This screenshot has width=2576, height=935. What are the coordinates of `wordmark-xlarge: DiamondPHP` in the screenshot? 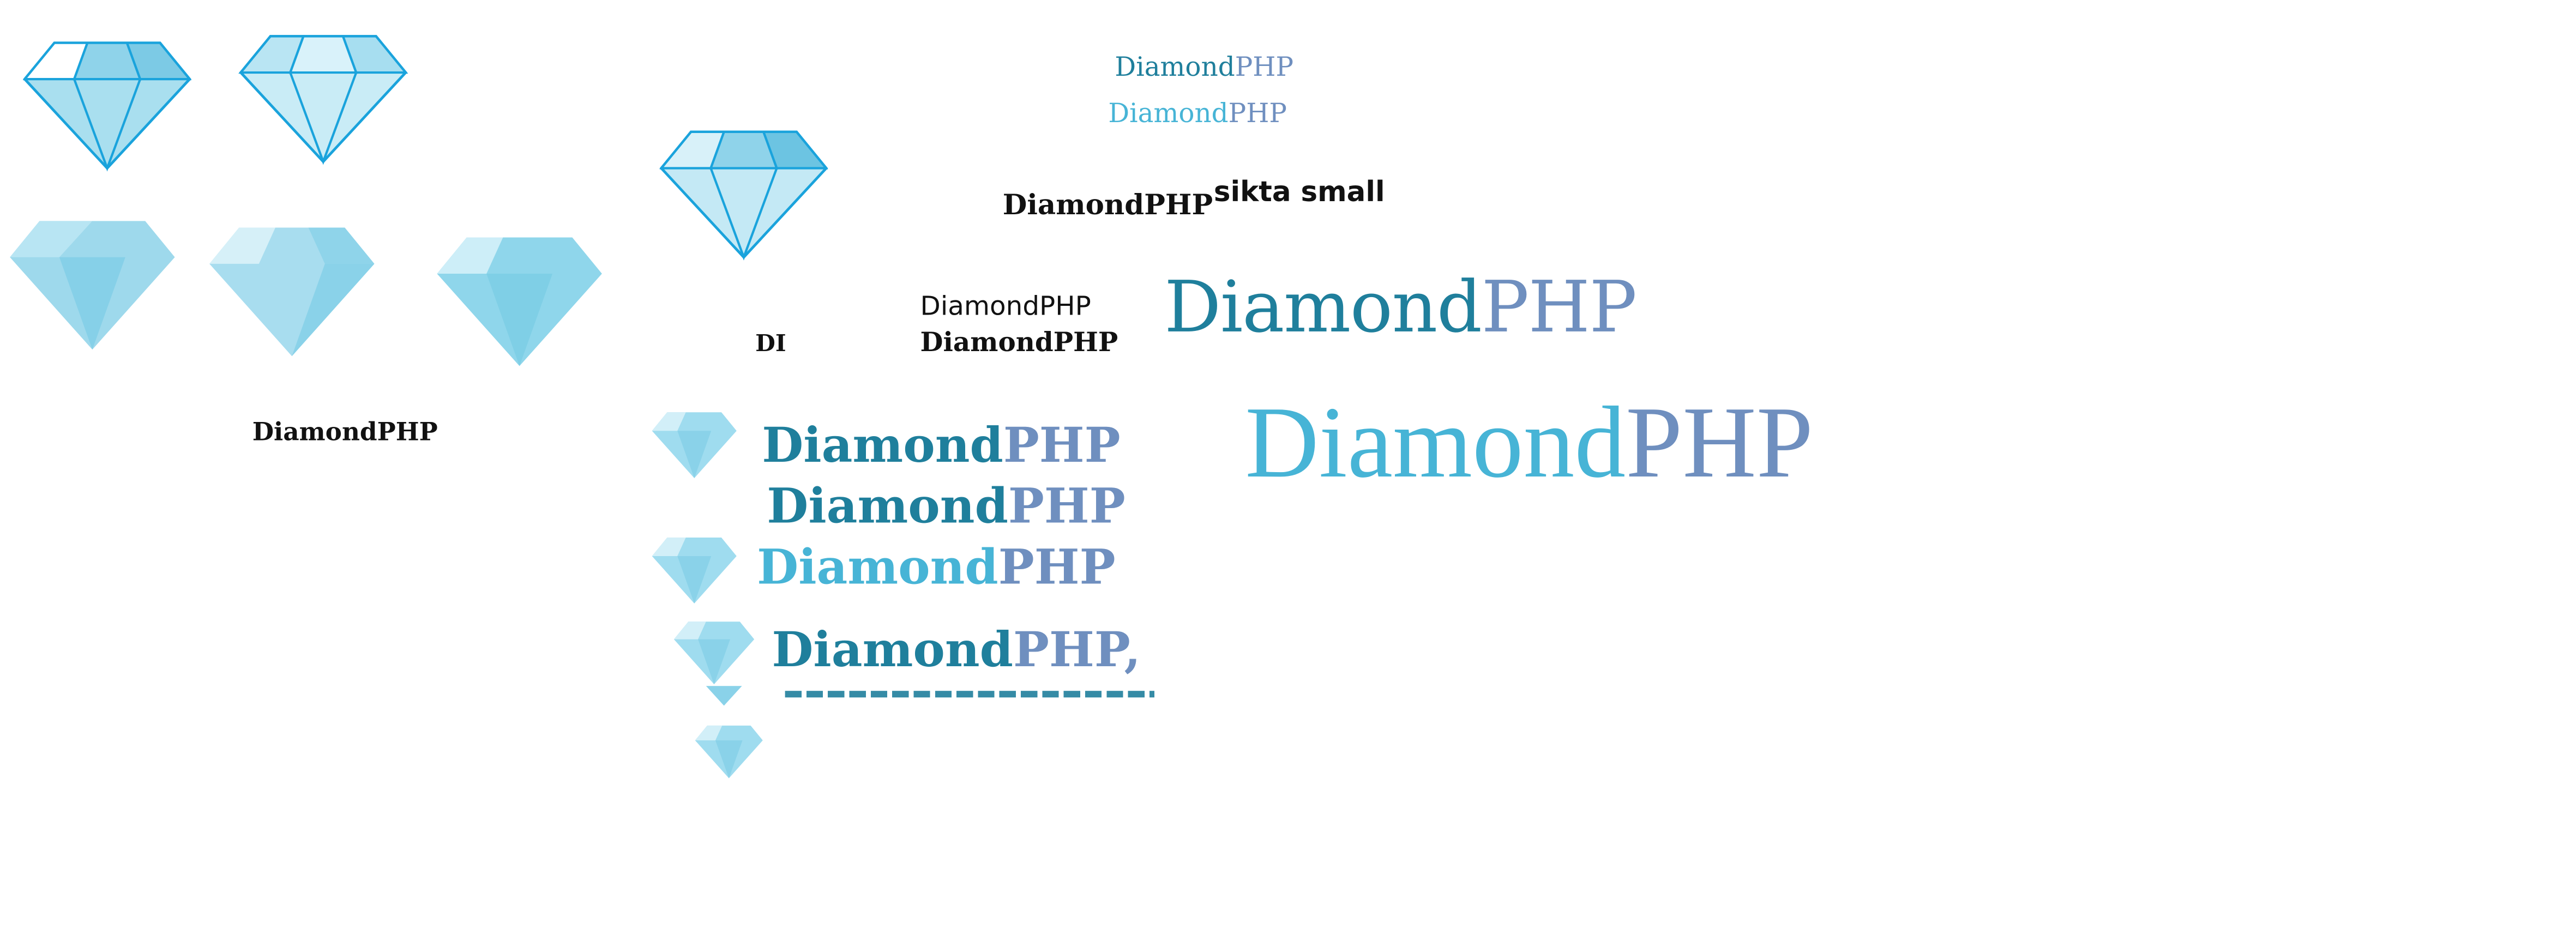 It's located at (1529, 444).